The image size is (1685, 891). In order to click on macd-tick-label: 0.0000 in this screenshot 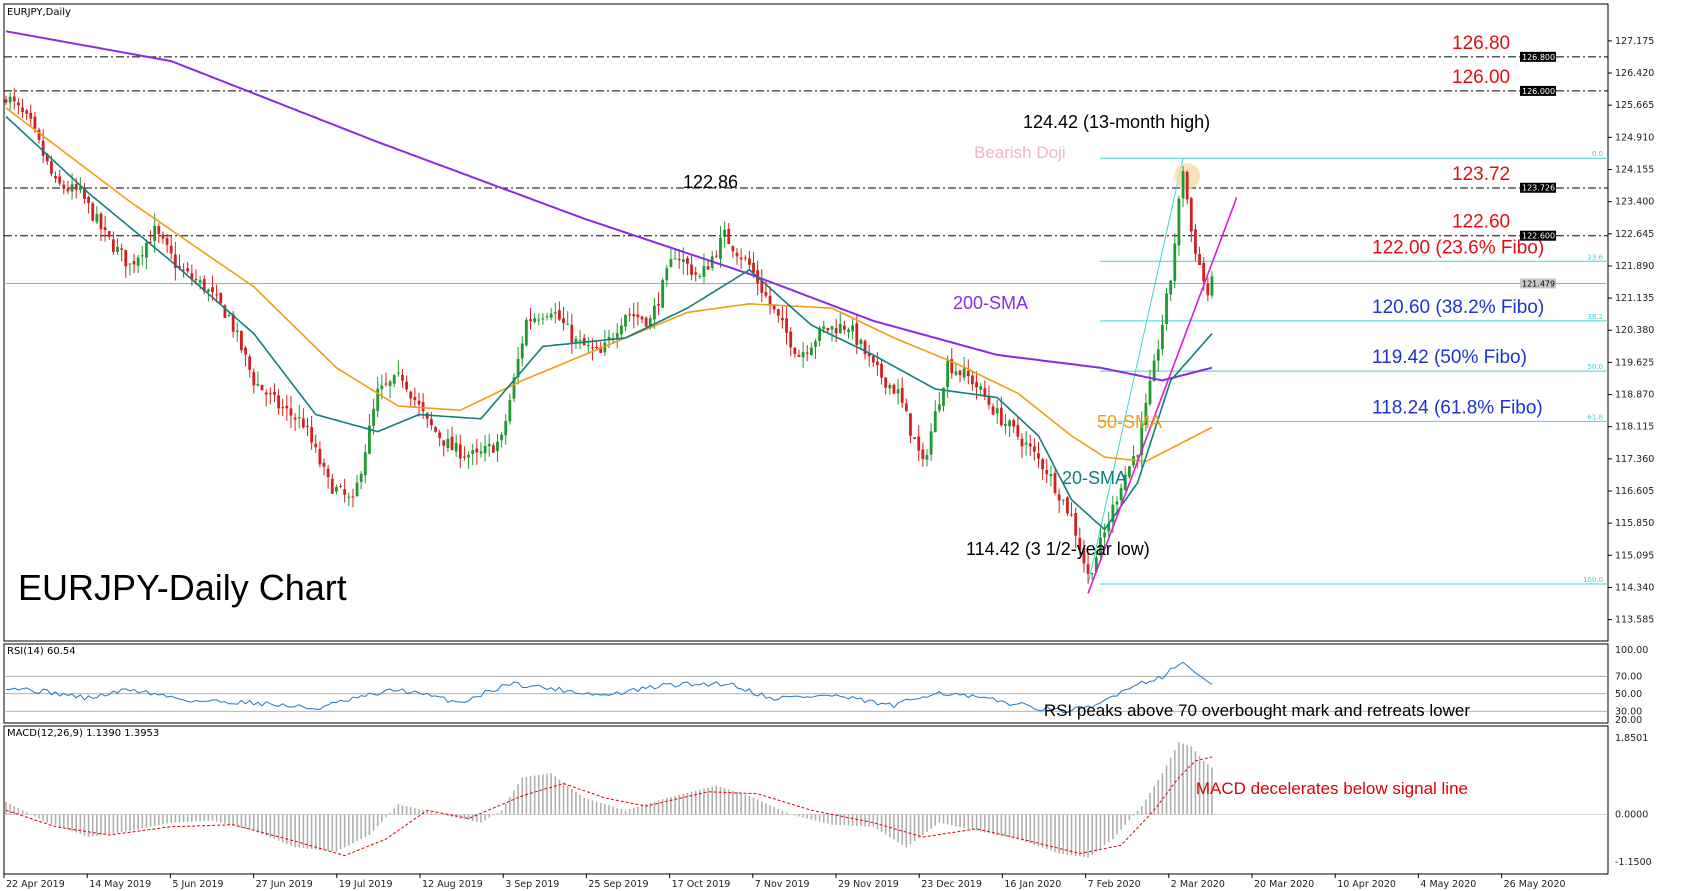, I will do `click(1631, 814)`.